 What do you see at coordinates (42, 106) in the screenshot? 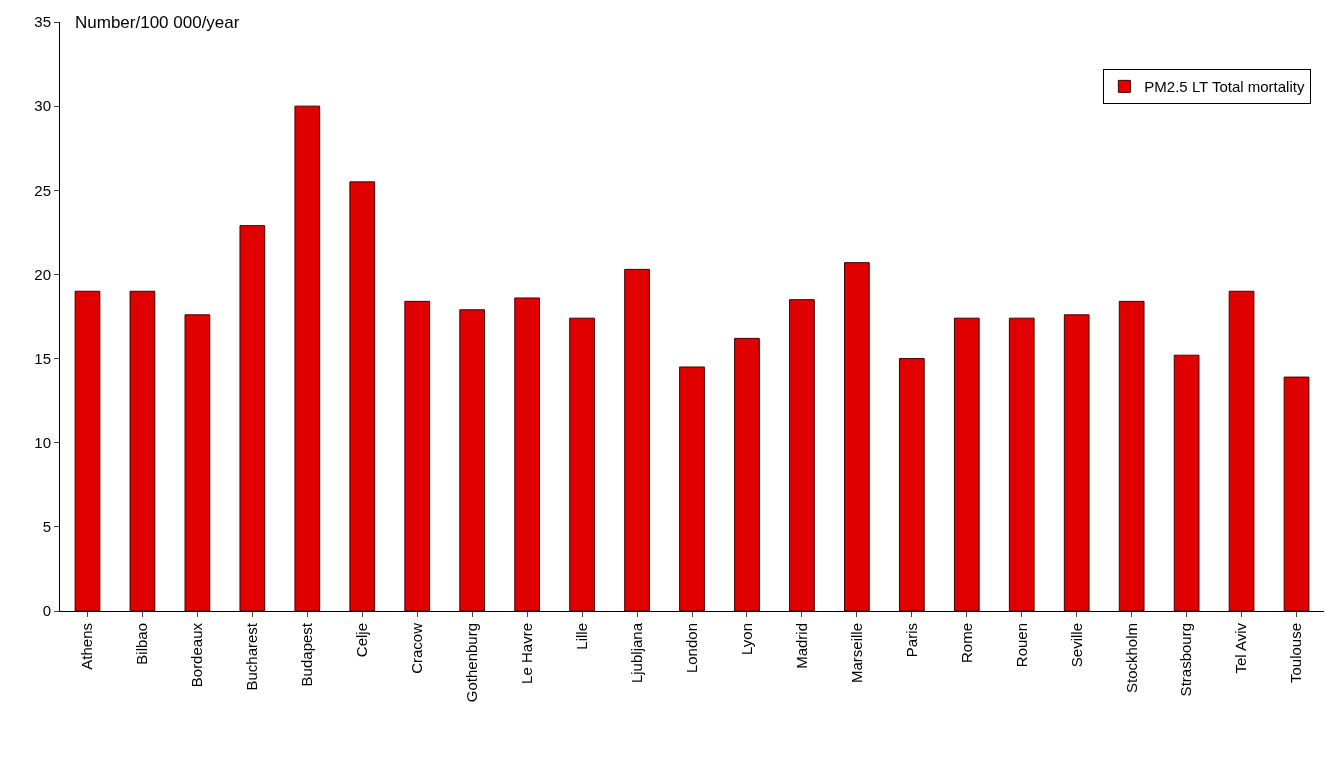
I see `y-tick-label: 30` at bounding box center [42, 106].